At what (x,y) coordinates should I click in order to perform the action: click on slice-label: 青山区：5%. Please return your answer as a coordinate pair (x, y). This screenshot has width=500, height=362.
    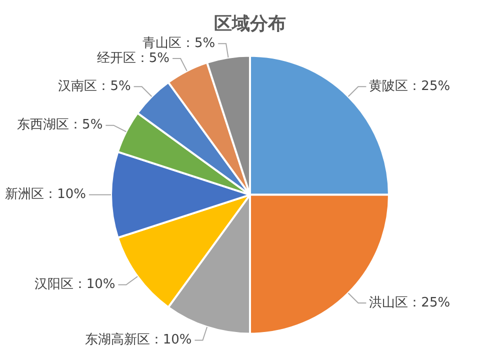
    Looking at the image, I should click on (179, 44).